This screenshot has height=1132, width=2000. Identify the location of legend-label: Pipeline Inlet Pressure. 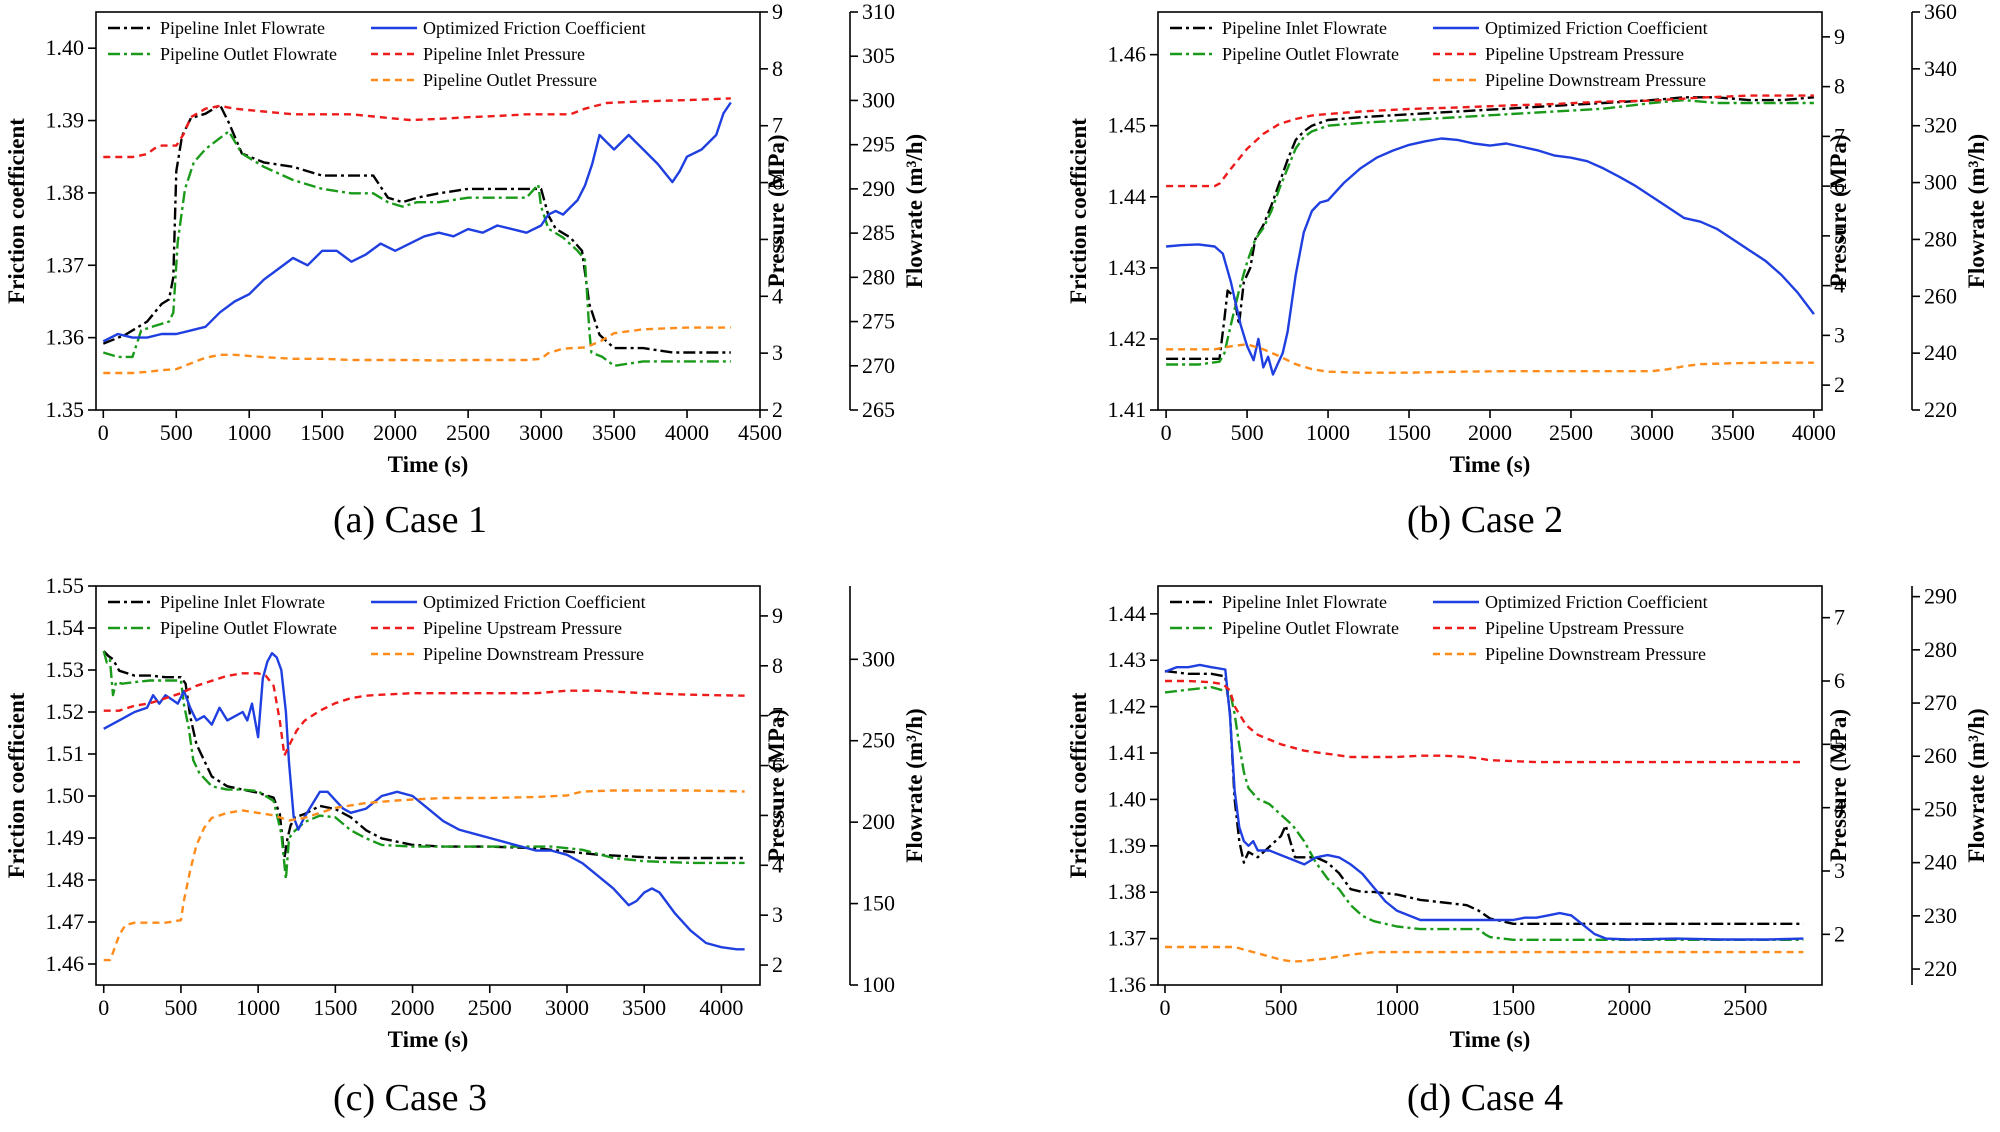
(504, 54).